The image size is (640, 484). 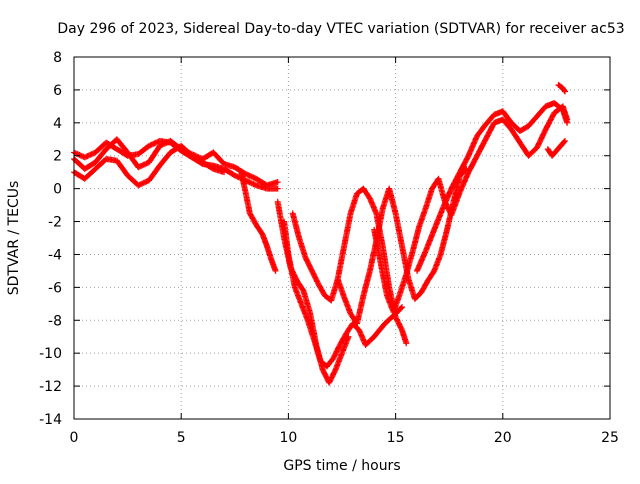 I want to click on x-tick-label: 10, so click(x=288, y=438).